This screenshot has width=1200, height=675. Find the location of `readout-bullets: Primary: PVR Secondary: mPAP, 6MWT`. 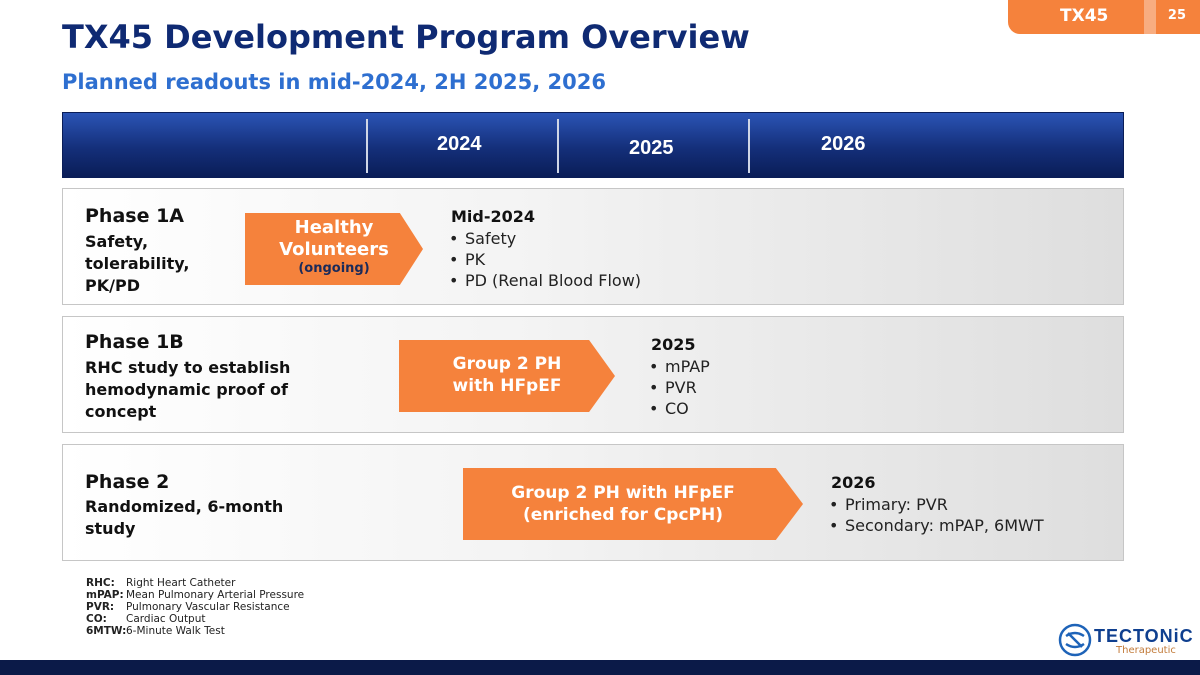

readout-bullets: Primary: PVR Secondary: mPAP, 6MWT is located at coordinates (936, 515).